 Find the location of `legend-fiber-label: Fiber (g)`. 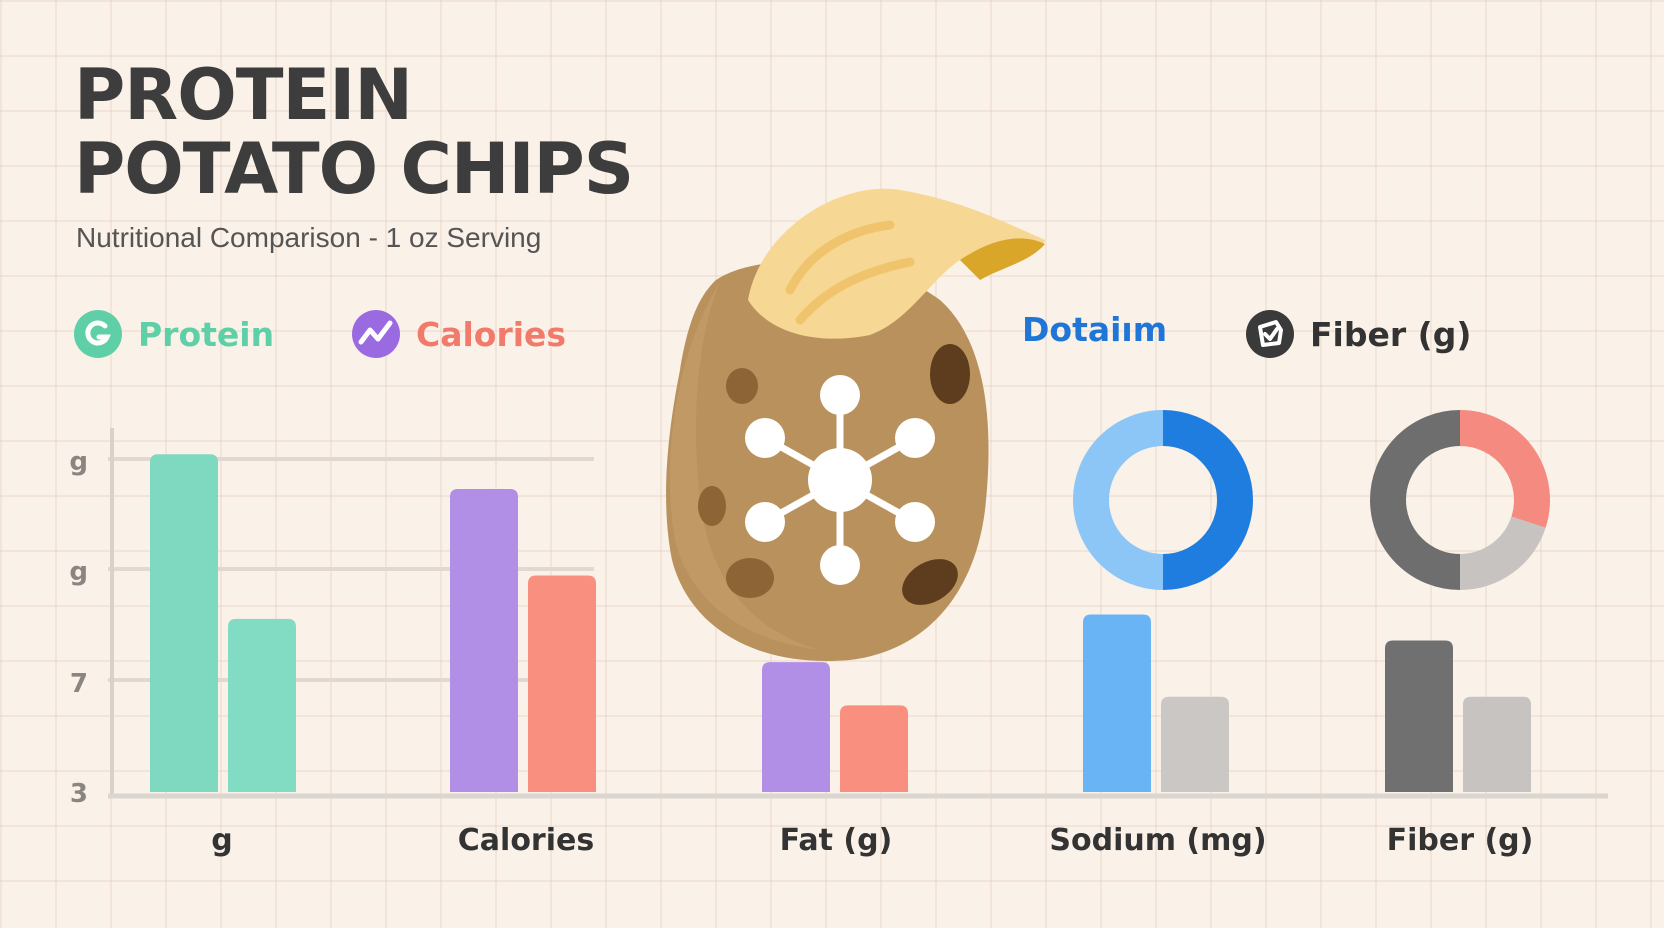

legend-fiber-label: Fiber (g) is located at coordinates (1391, 334).